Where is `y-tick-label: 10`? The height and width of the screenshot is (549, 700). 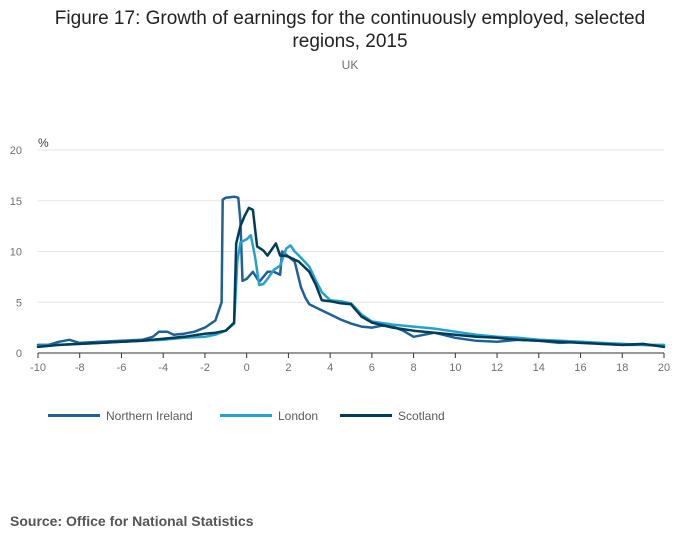
y-tick-label: 10 is located at coordinates (16, 253).